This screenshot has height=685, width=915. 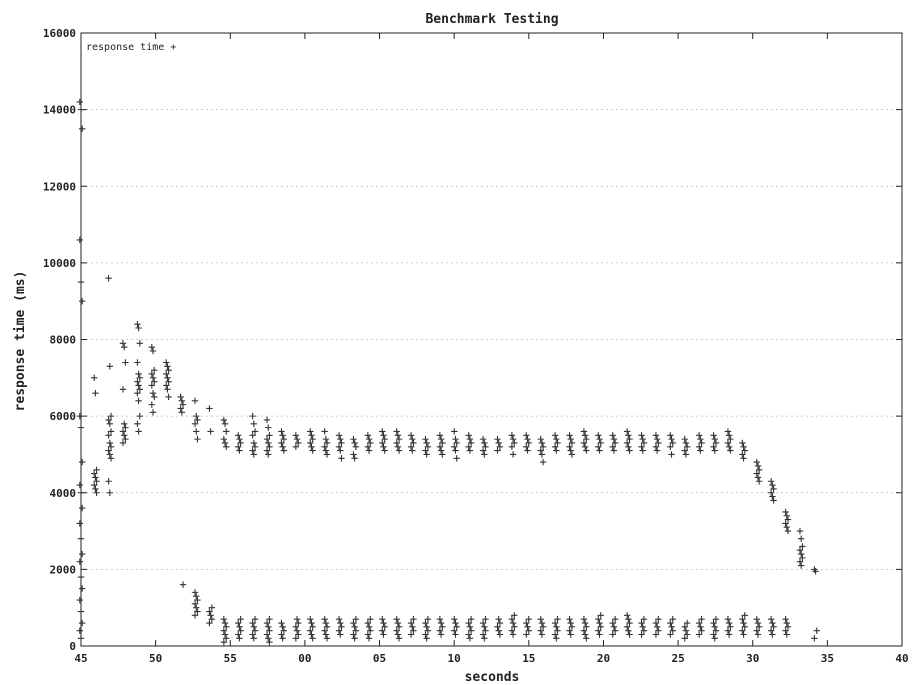 What do you see at coordinates (677, 658) in the screenshot?
I see `x-tick-label: 25` at bounding box center [677, 658].